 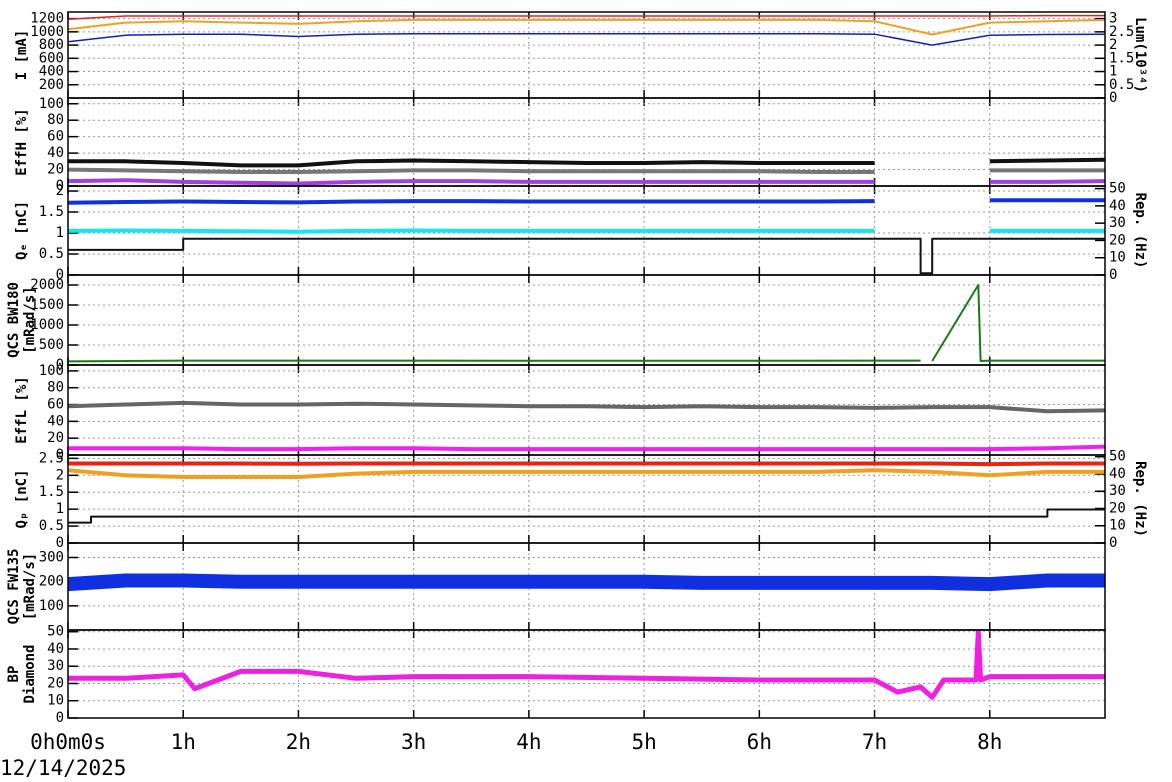 I want to click on x-tick-label: 6h, so click(x=759, y=742).